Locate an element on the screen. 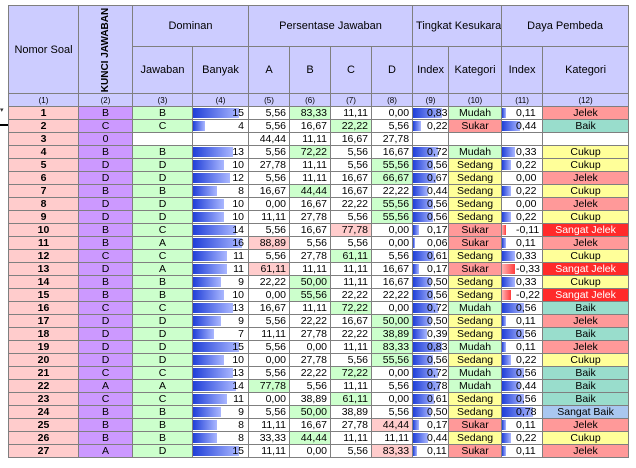 The height and width of the screenshot is (468, 636). persentase-d-cell: 0,00 is located at coordinates (392, 399).